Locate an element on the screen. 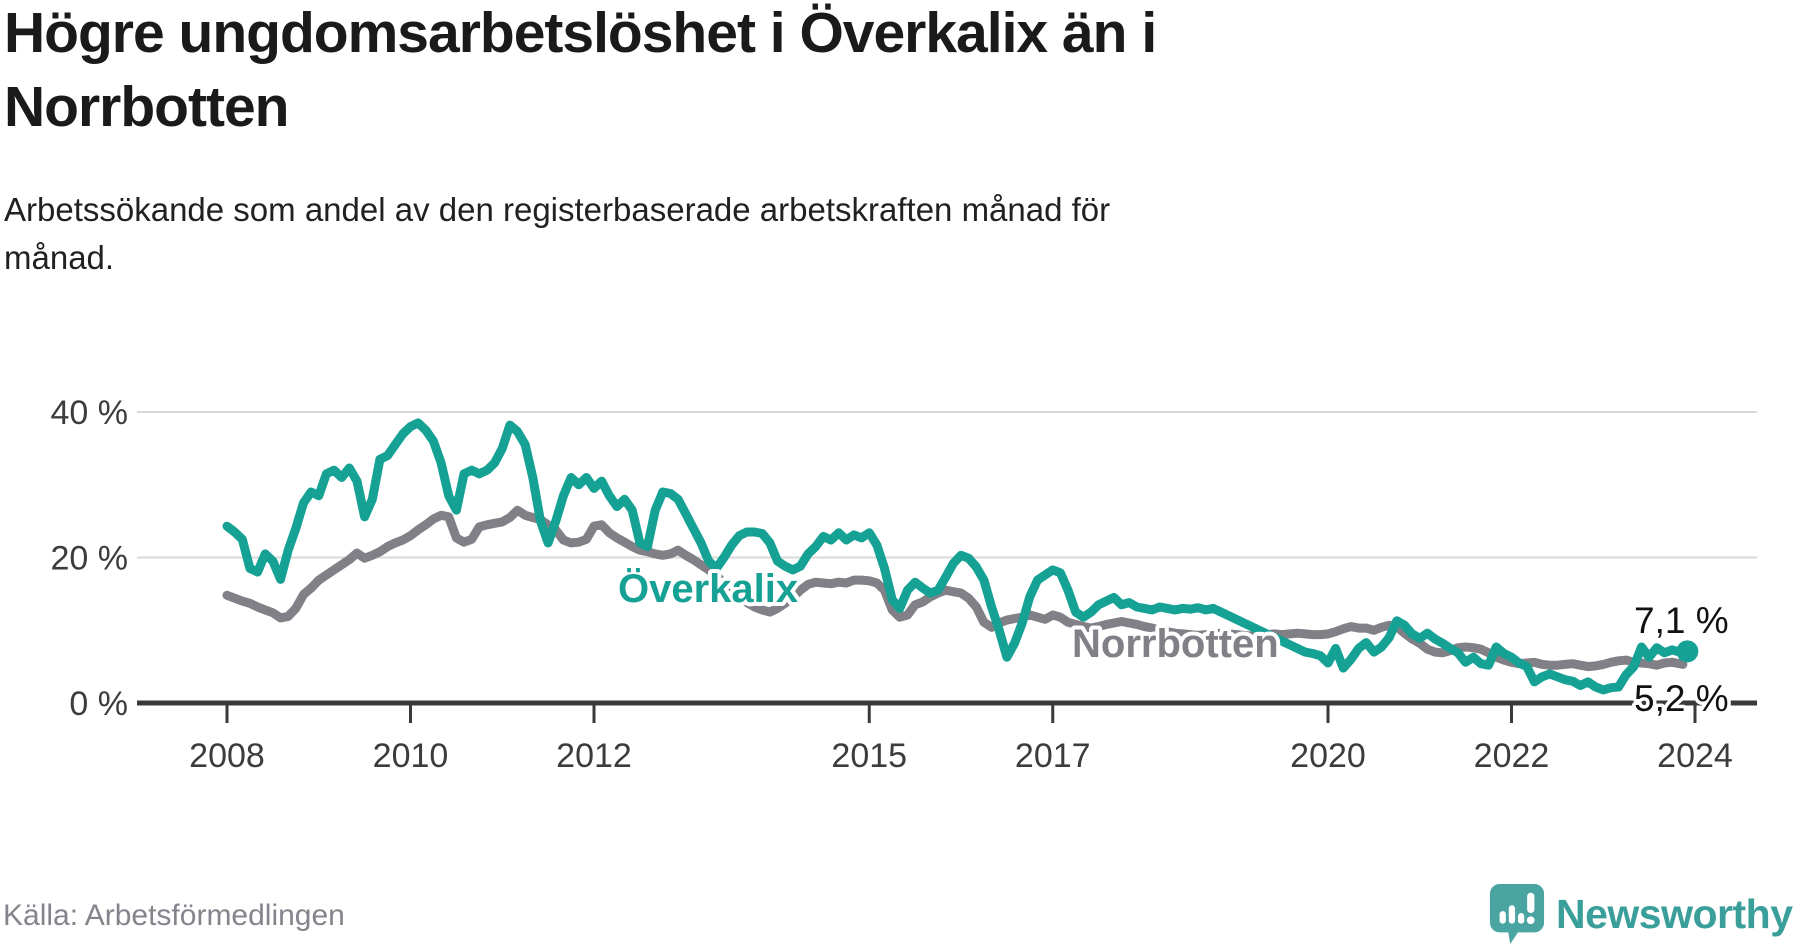  x-tick-label-2022: 2022 is located at coordinates (1512, 756).